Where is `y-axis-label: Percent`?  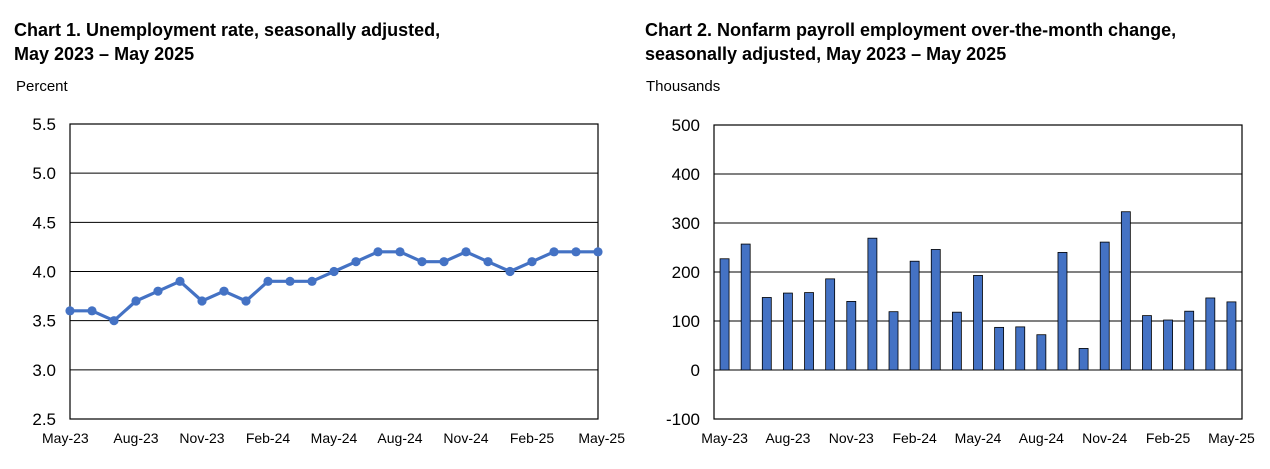 y-axis-label: Percent is located at coordinates (42, 86).